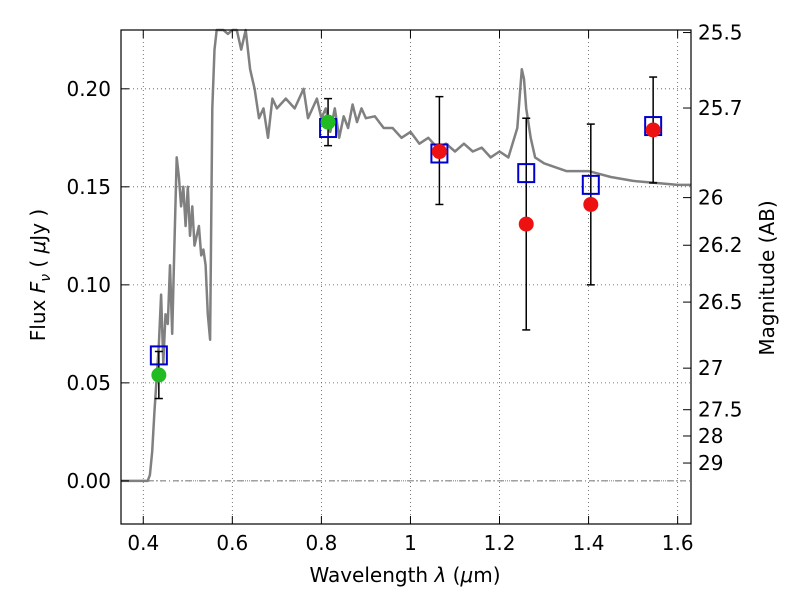  I want to click on right-tick-label: 27, so click(710, 368).